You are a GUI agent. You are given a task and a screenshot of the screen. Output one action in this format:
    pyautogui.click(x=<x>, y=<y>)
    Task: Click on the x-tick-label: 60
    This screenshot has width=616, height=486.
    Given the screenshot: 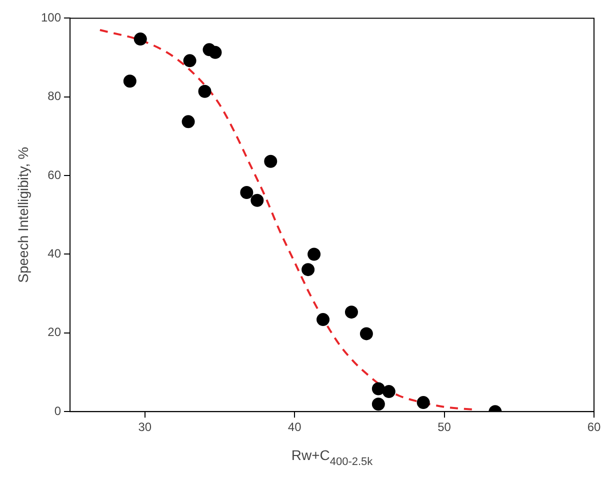 What is the action you would take?
    pyautogui.click(x=594, y=427)
    